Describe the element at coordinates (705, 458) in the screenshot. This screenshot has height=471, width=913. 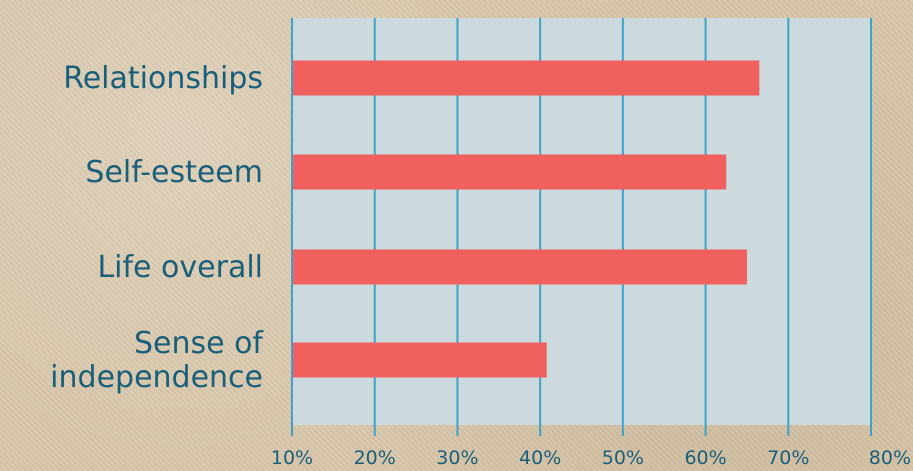
I see `x-tick-label: 60%` at that location.